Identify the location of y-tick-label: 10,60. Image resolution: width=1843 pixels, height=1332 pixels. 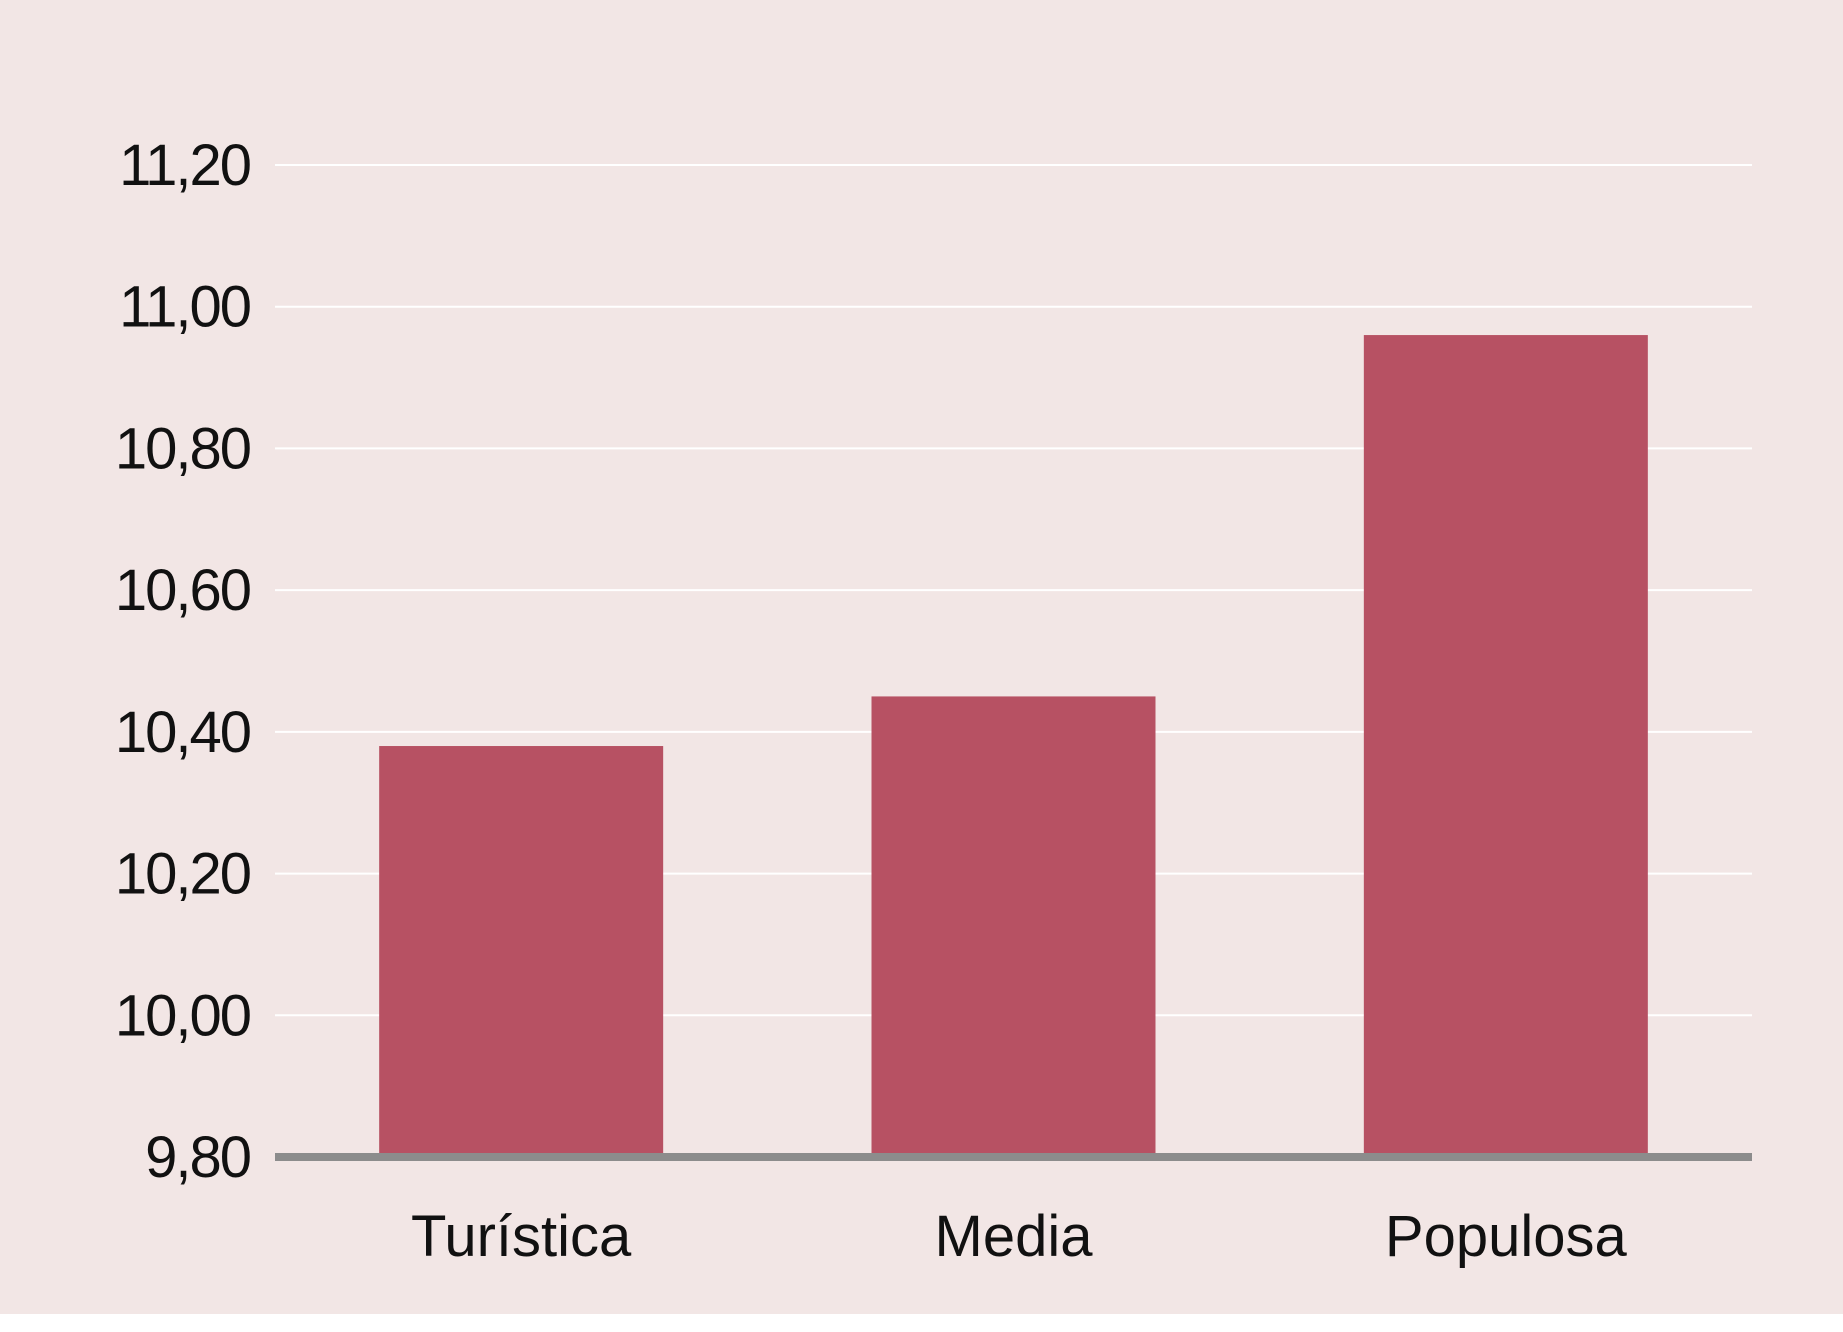
(182, 590).